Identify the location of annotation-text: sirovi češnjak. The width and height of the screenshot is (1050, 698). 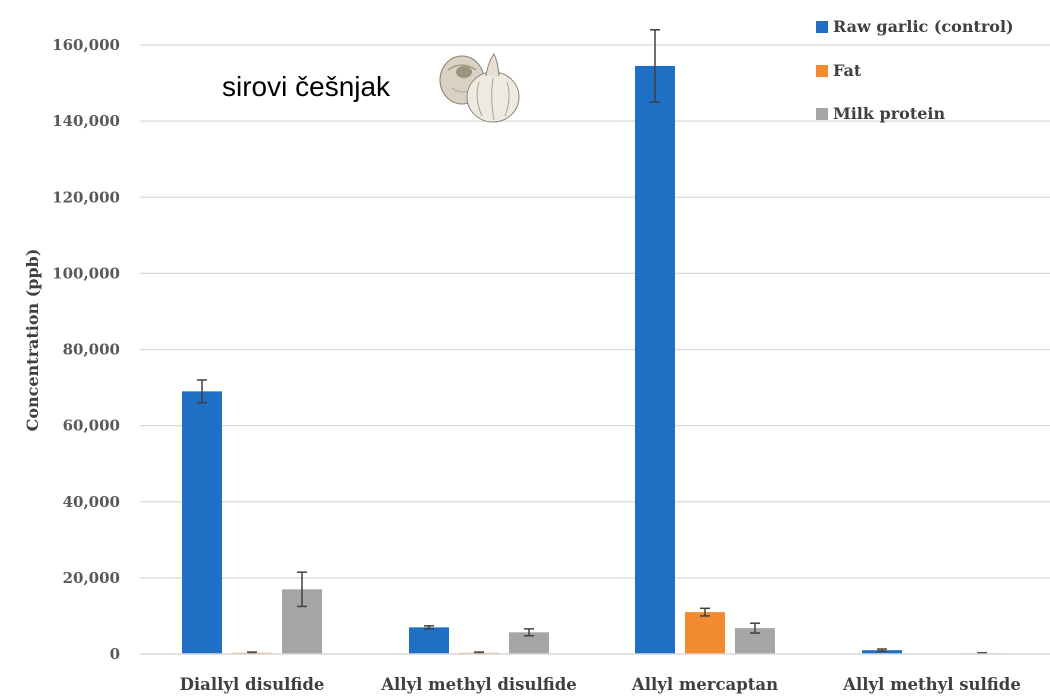
(306, 86).